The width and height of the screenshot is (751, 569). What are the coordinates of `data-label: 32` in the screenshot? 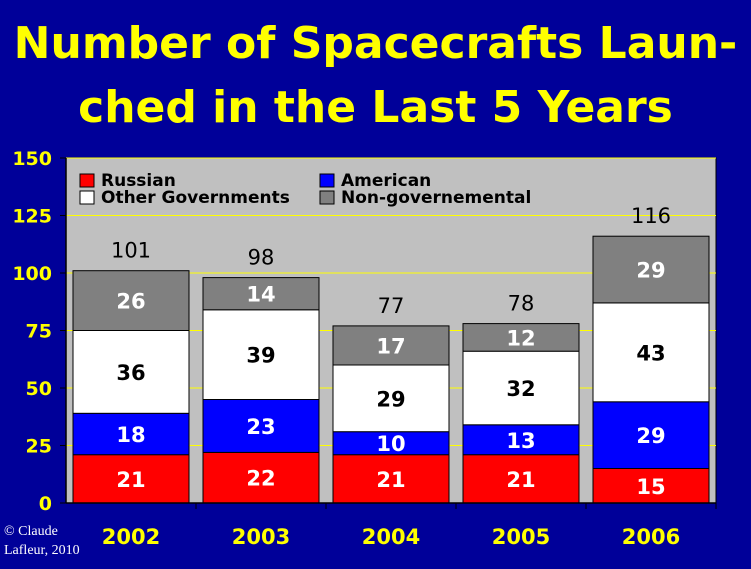 It's located at (520, 389).